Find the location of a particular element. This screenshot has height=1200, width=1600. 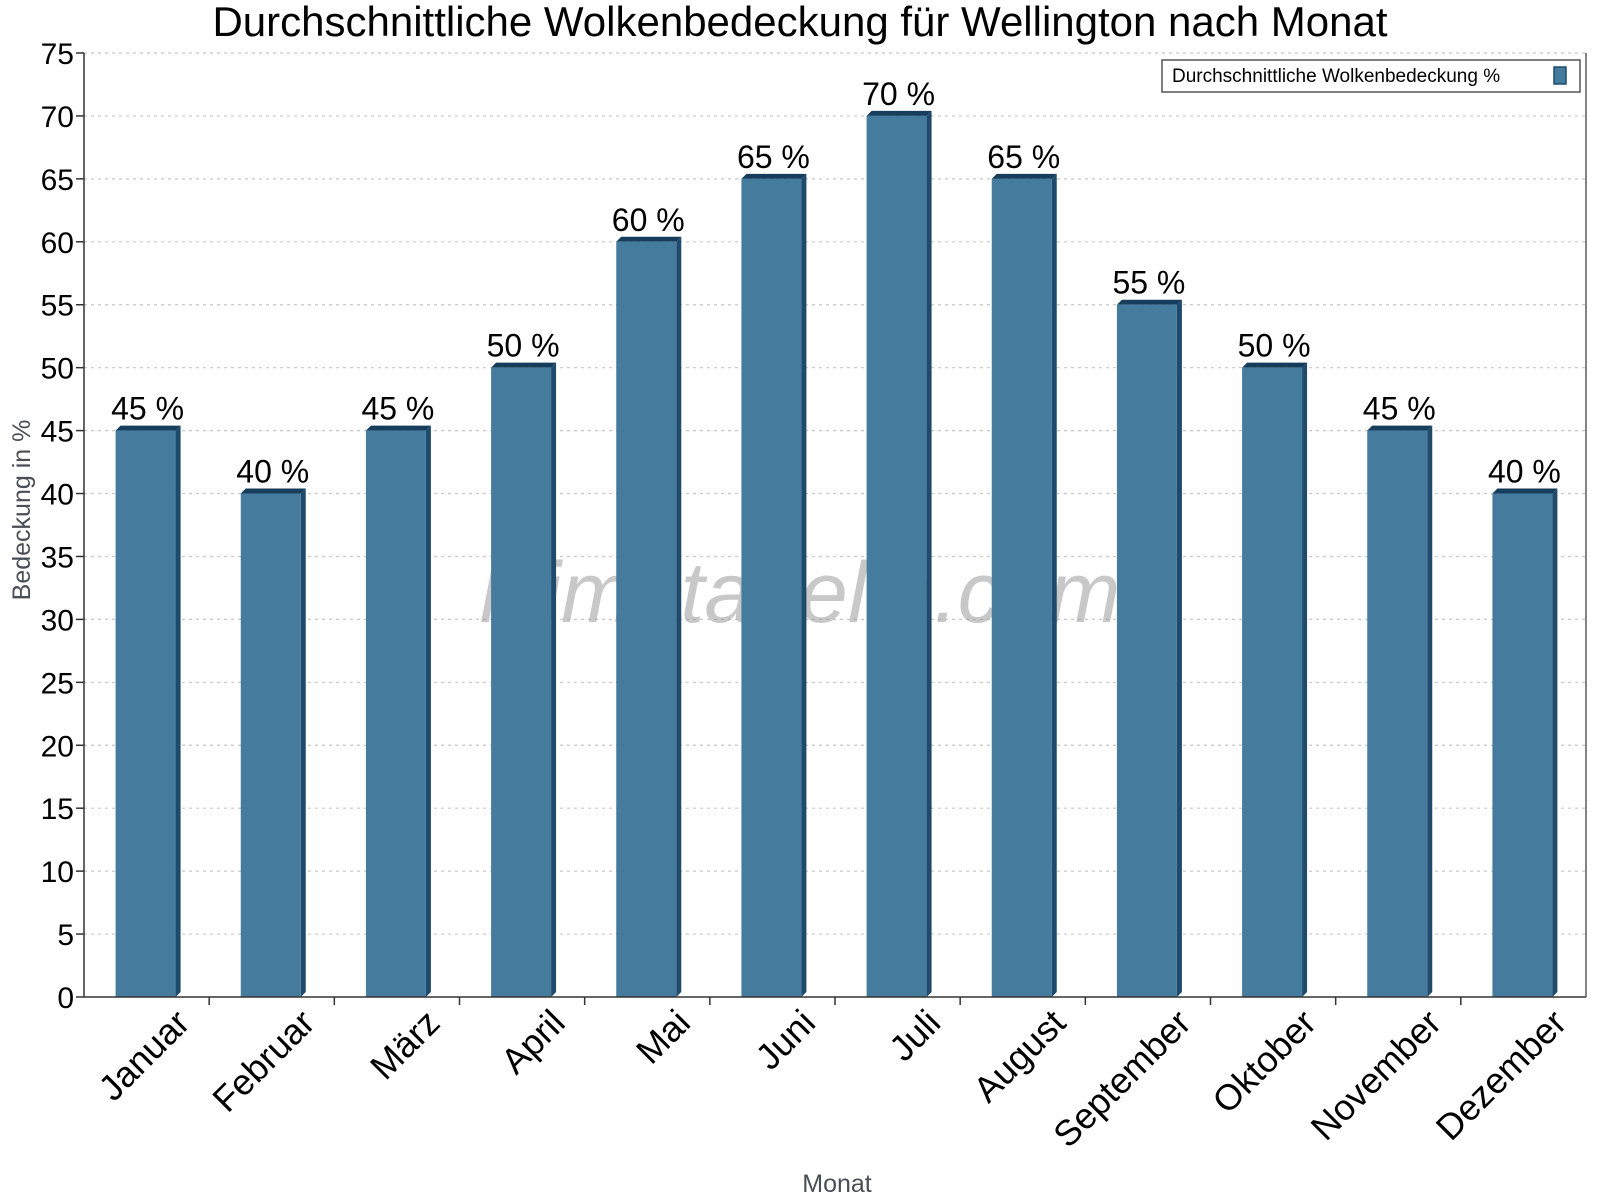

x-tick-label: Dezember is located at coordinates (1501, 1075).